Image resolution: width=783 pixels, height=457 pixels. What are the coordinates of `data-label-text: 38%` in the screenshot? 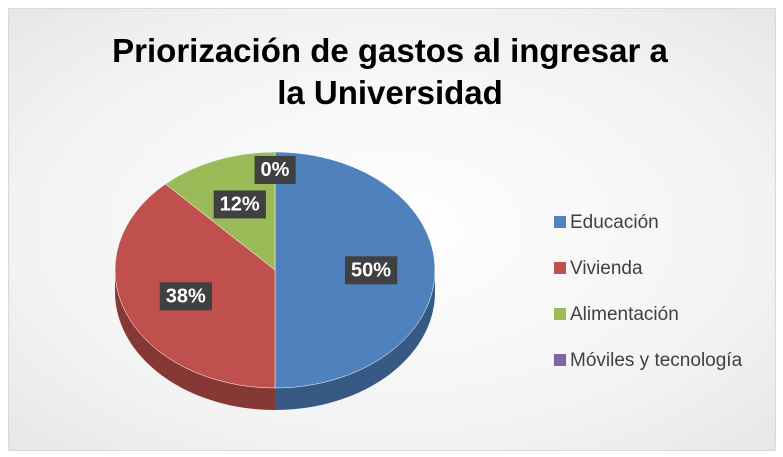 It's located at (186, 296).